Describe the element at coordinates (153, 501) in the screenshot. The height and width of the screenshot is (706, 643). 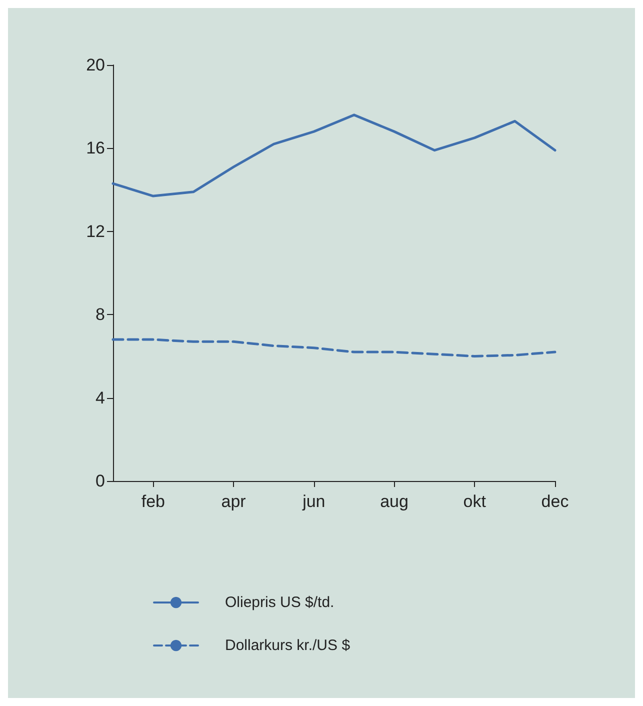
I see `x-tick-label: feb` at that location.